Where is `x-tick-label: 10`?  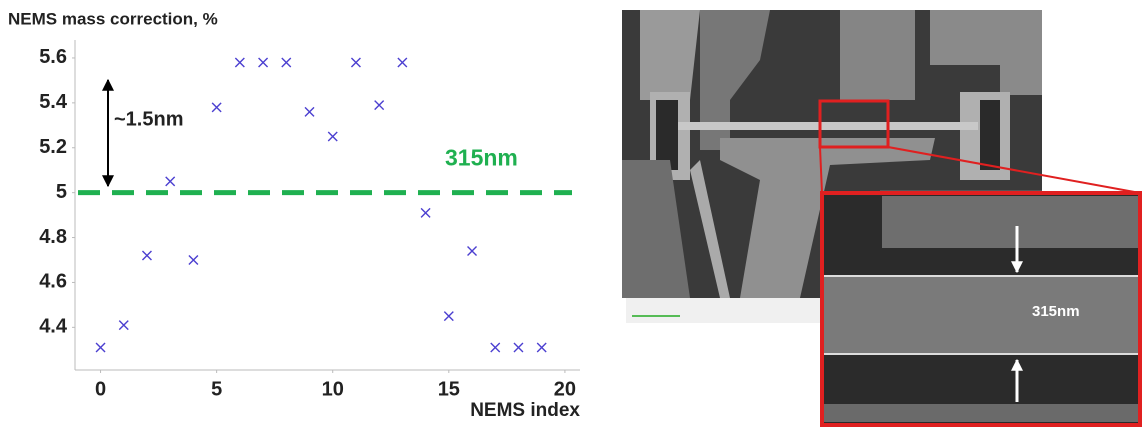 x-tick-label: 10 is located at coordinates (333, 389).